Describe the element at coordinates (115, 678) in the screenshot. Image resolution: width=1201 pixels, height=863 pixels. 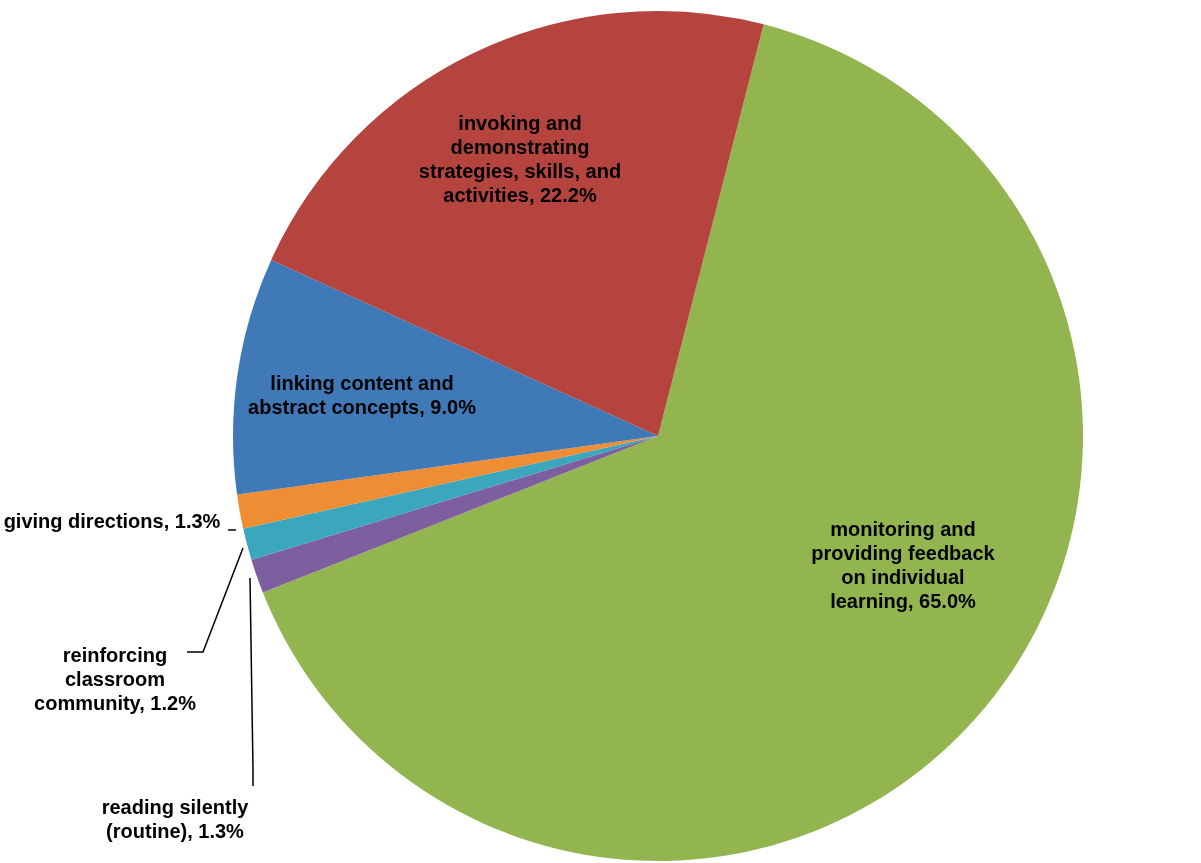
I see `slice-label: reinforcing classroom community, 1.2%` at that location.